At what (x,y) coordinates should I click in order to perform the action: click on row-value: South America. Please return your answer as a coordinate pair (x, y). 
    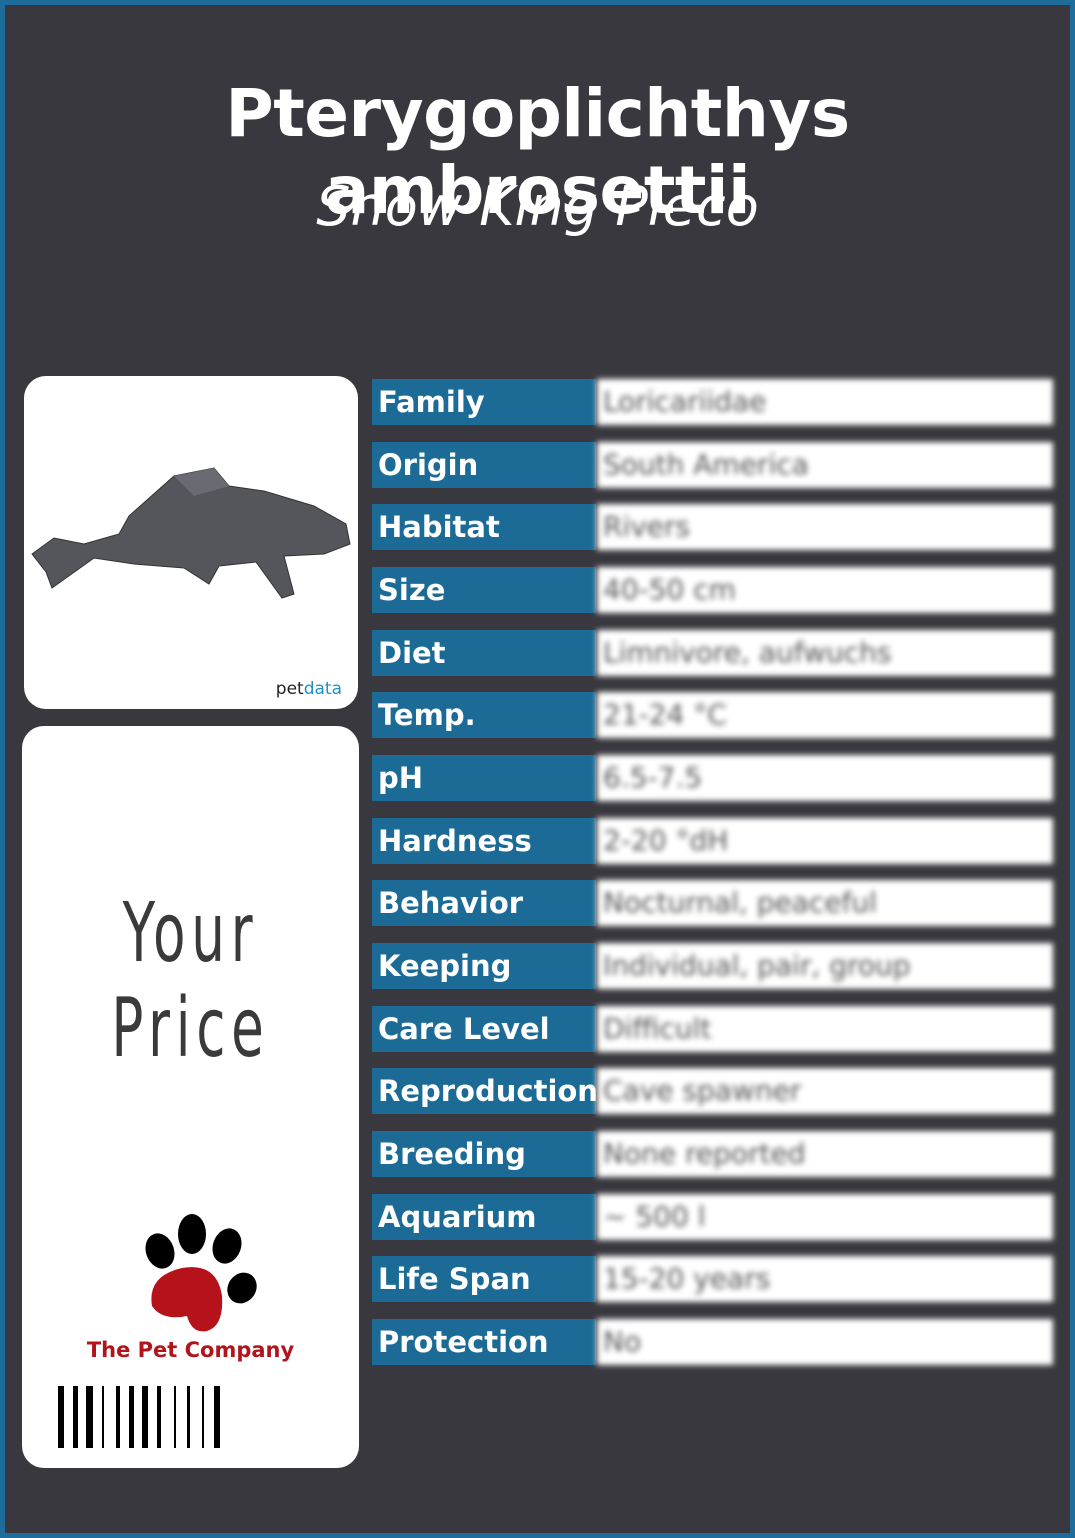
    Looking at the image, I should click on (825, 464).